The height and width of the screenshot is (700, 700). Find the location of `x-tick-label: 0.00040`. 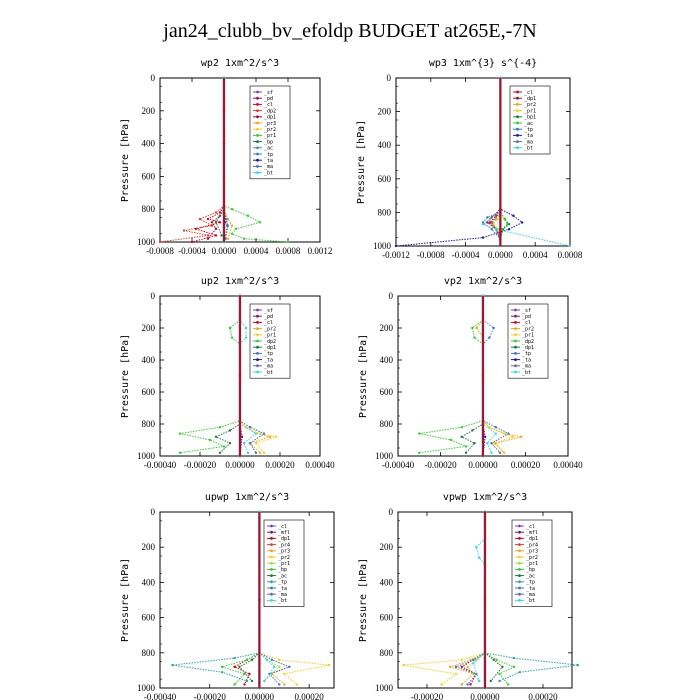

x-tick-label: 0.00040 is located at coordinates (320, 465).